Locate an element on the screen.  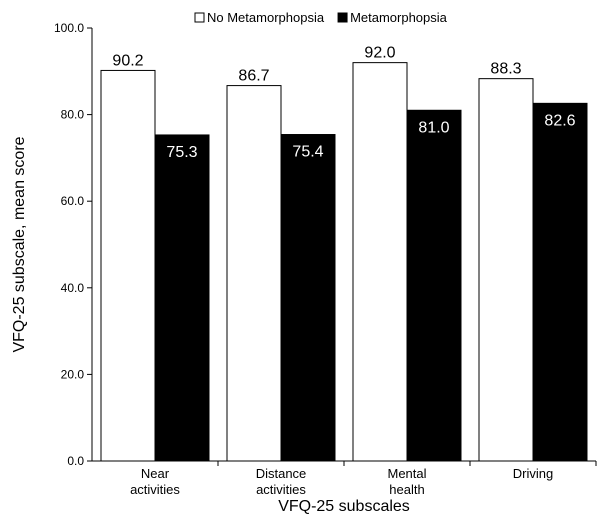
data-label: 75.4 is located at coordinates (307, 152).